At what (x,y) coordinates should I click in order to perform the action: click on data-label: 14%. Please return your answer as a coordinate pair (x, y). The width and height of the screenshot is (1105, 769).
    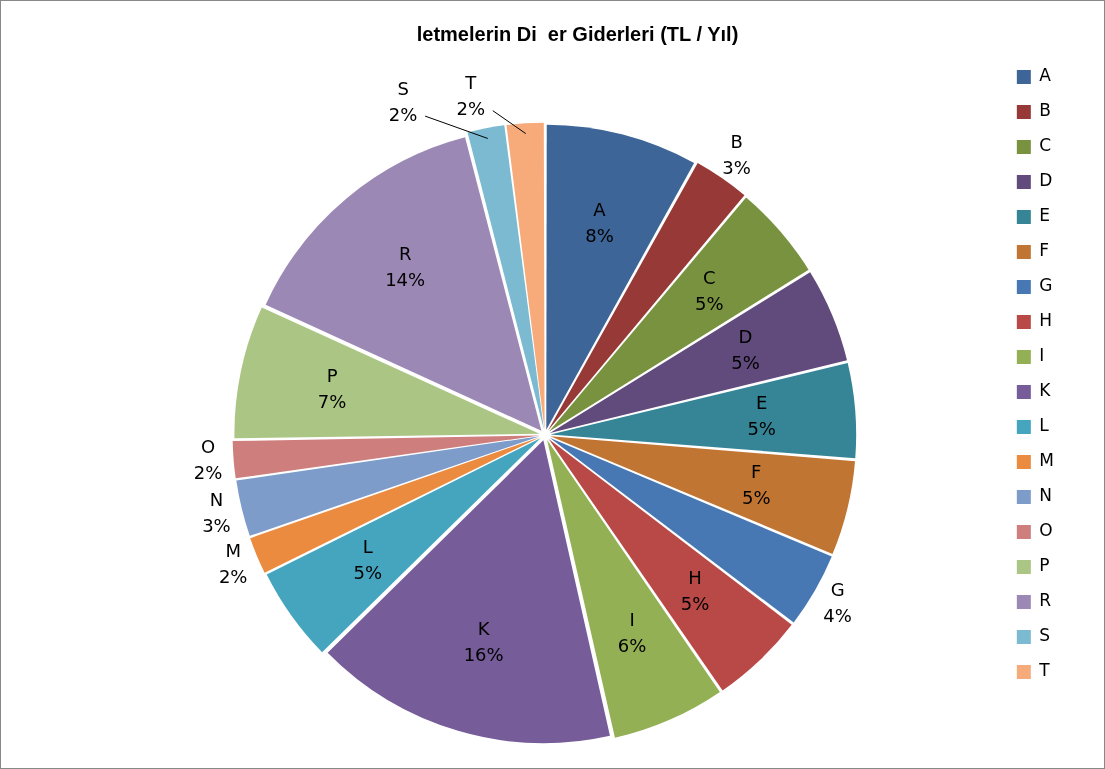
    Looking at the image, I should click on (405, 280).